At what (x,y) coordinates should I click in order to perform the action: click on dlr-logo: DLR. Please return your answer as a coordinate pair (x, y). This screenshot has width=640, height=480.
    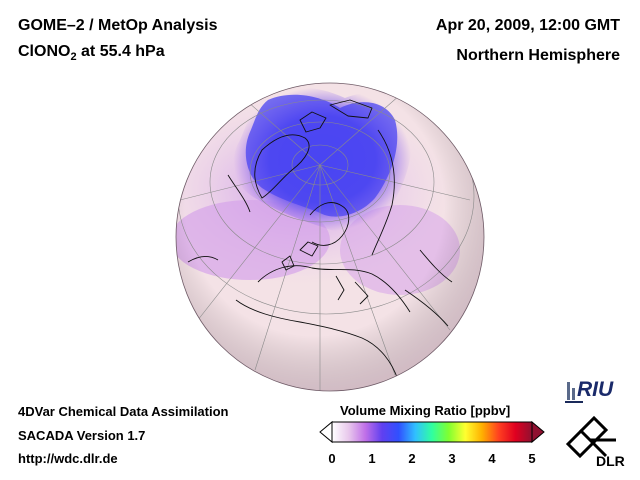
    Looking at the image, I should click on (595, 442).